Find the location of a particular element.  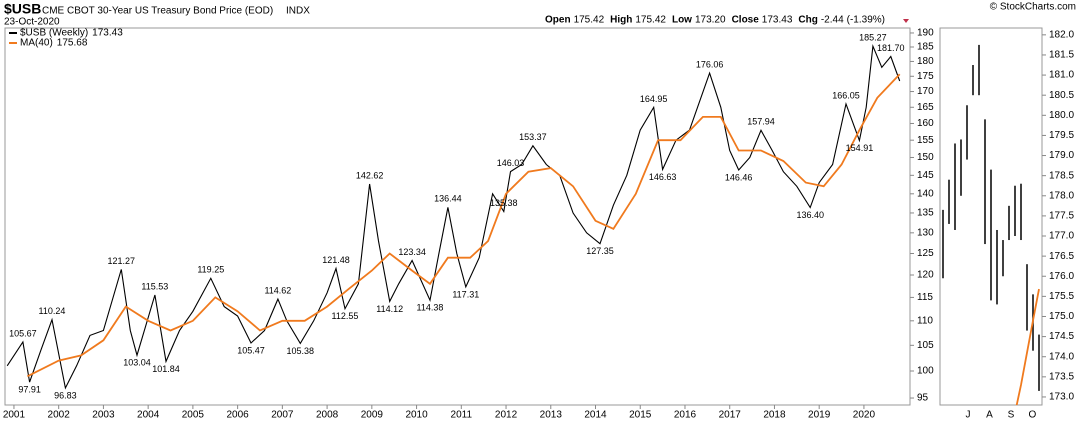

quote-name: Low is located at coordinates (682, 20).